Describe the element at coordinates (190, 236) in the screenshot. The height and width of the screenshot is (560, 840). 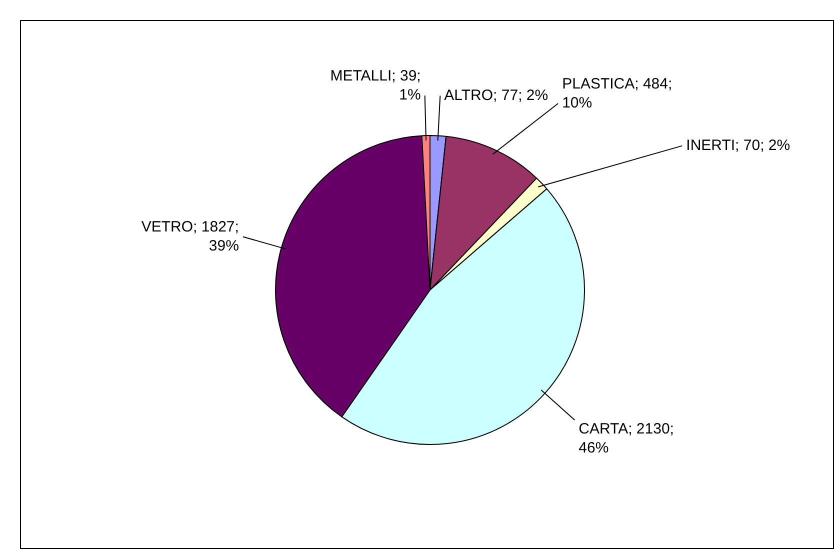
I see `slice-label: VETRO; 1827; 39%` at that location.